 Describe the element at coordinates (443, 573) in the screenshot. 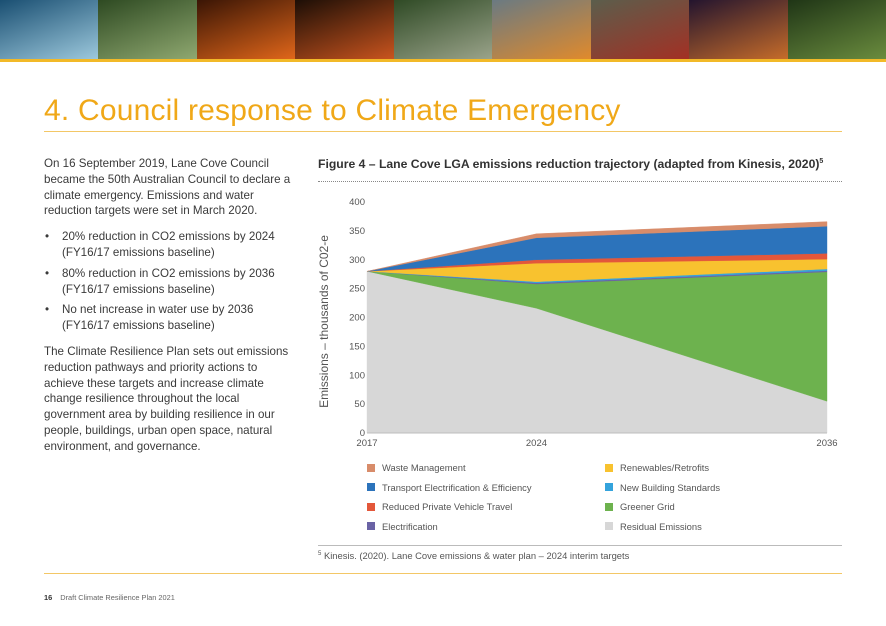

I see `footer-divider` at that location.